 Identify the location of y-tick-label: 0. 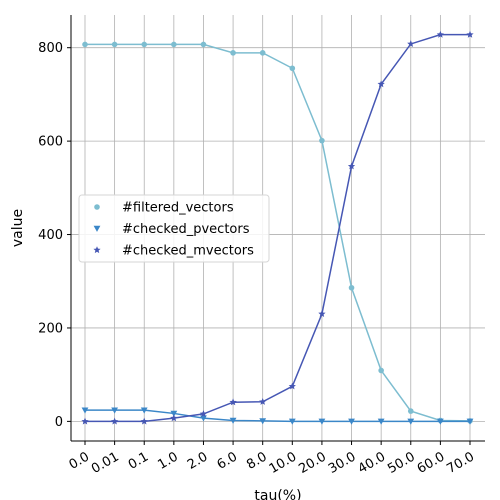
(59, 422).